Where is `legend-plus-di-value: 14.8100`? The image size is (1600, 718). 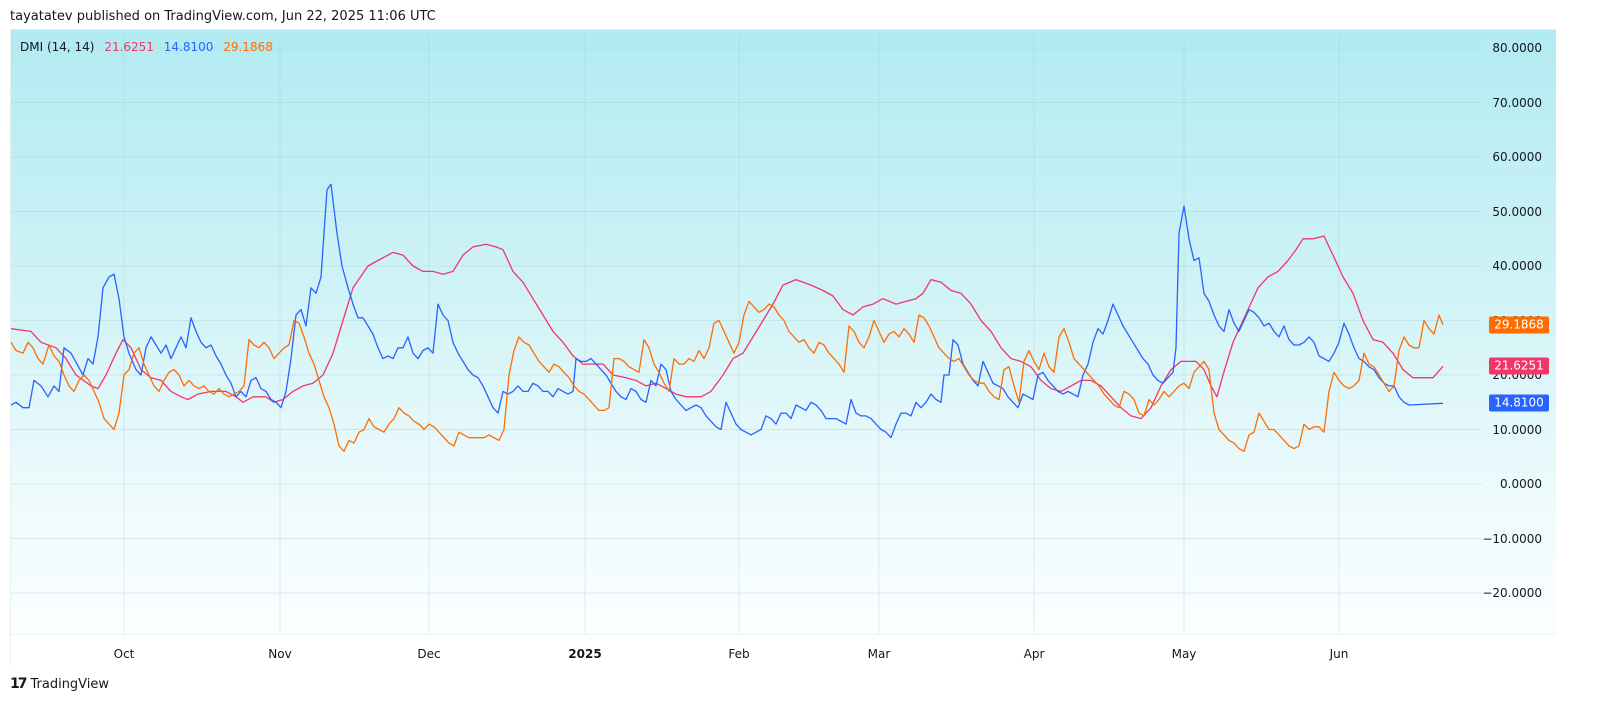
legend-plus-di-value: 14.8100 is located at coordinates (188, 47).